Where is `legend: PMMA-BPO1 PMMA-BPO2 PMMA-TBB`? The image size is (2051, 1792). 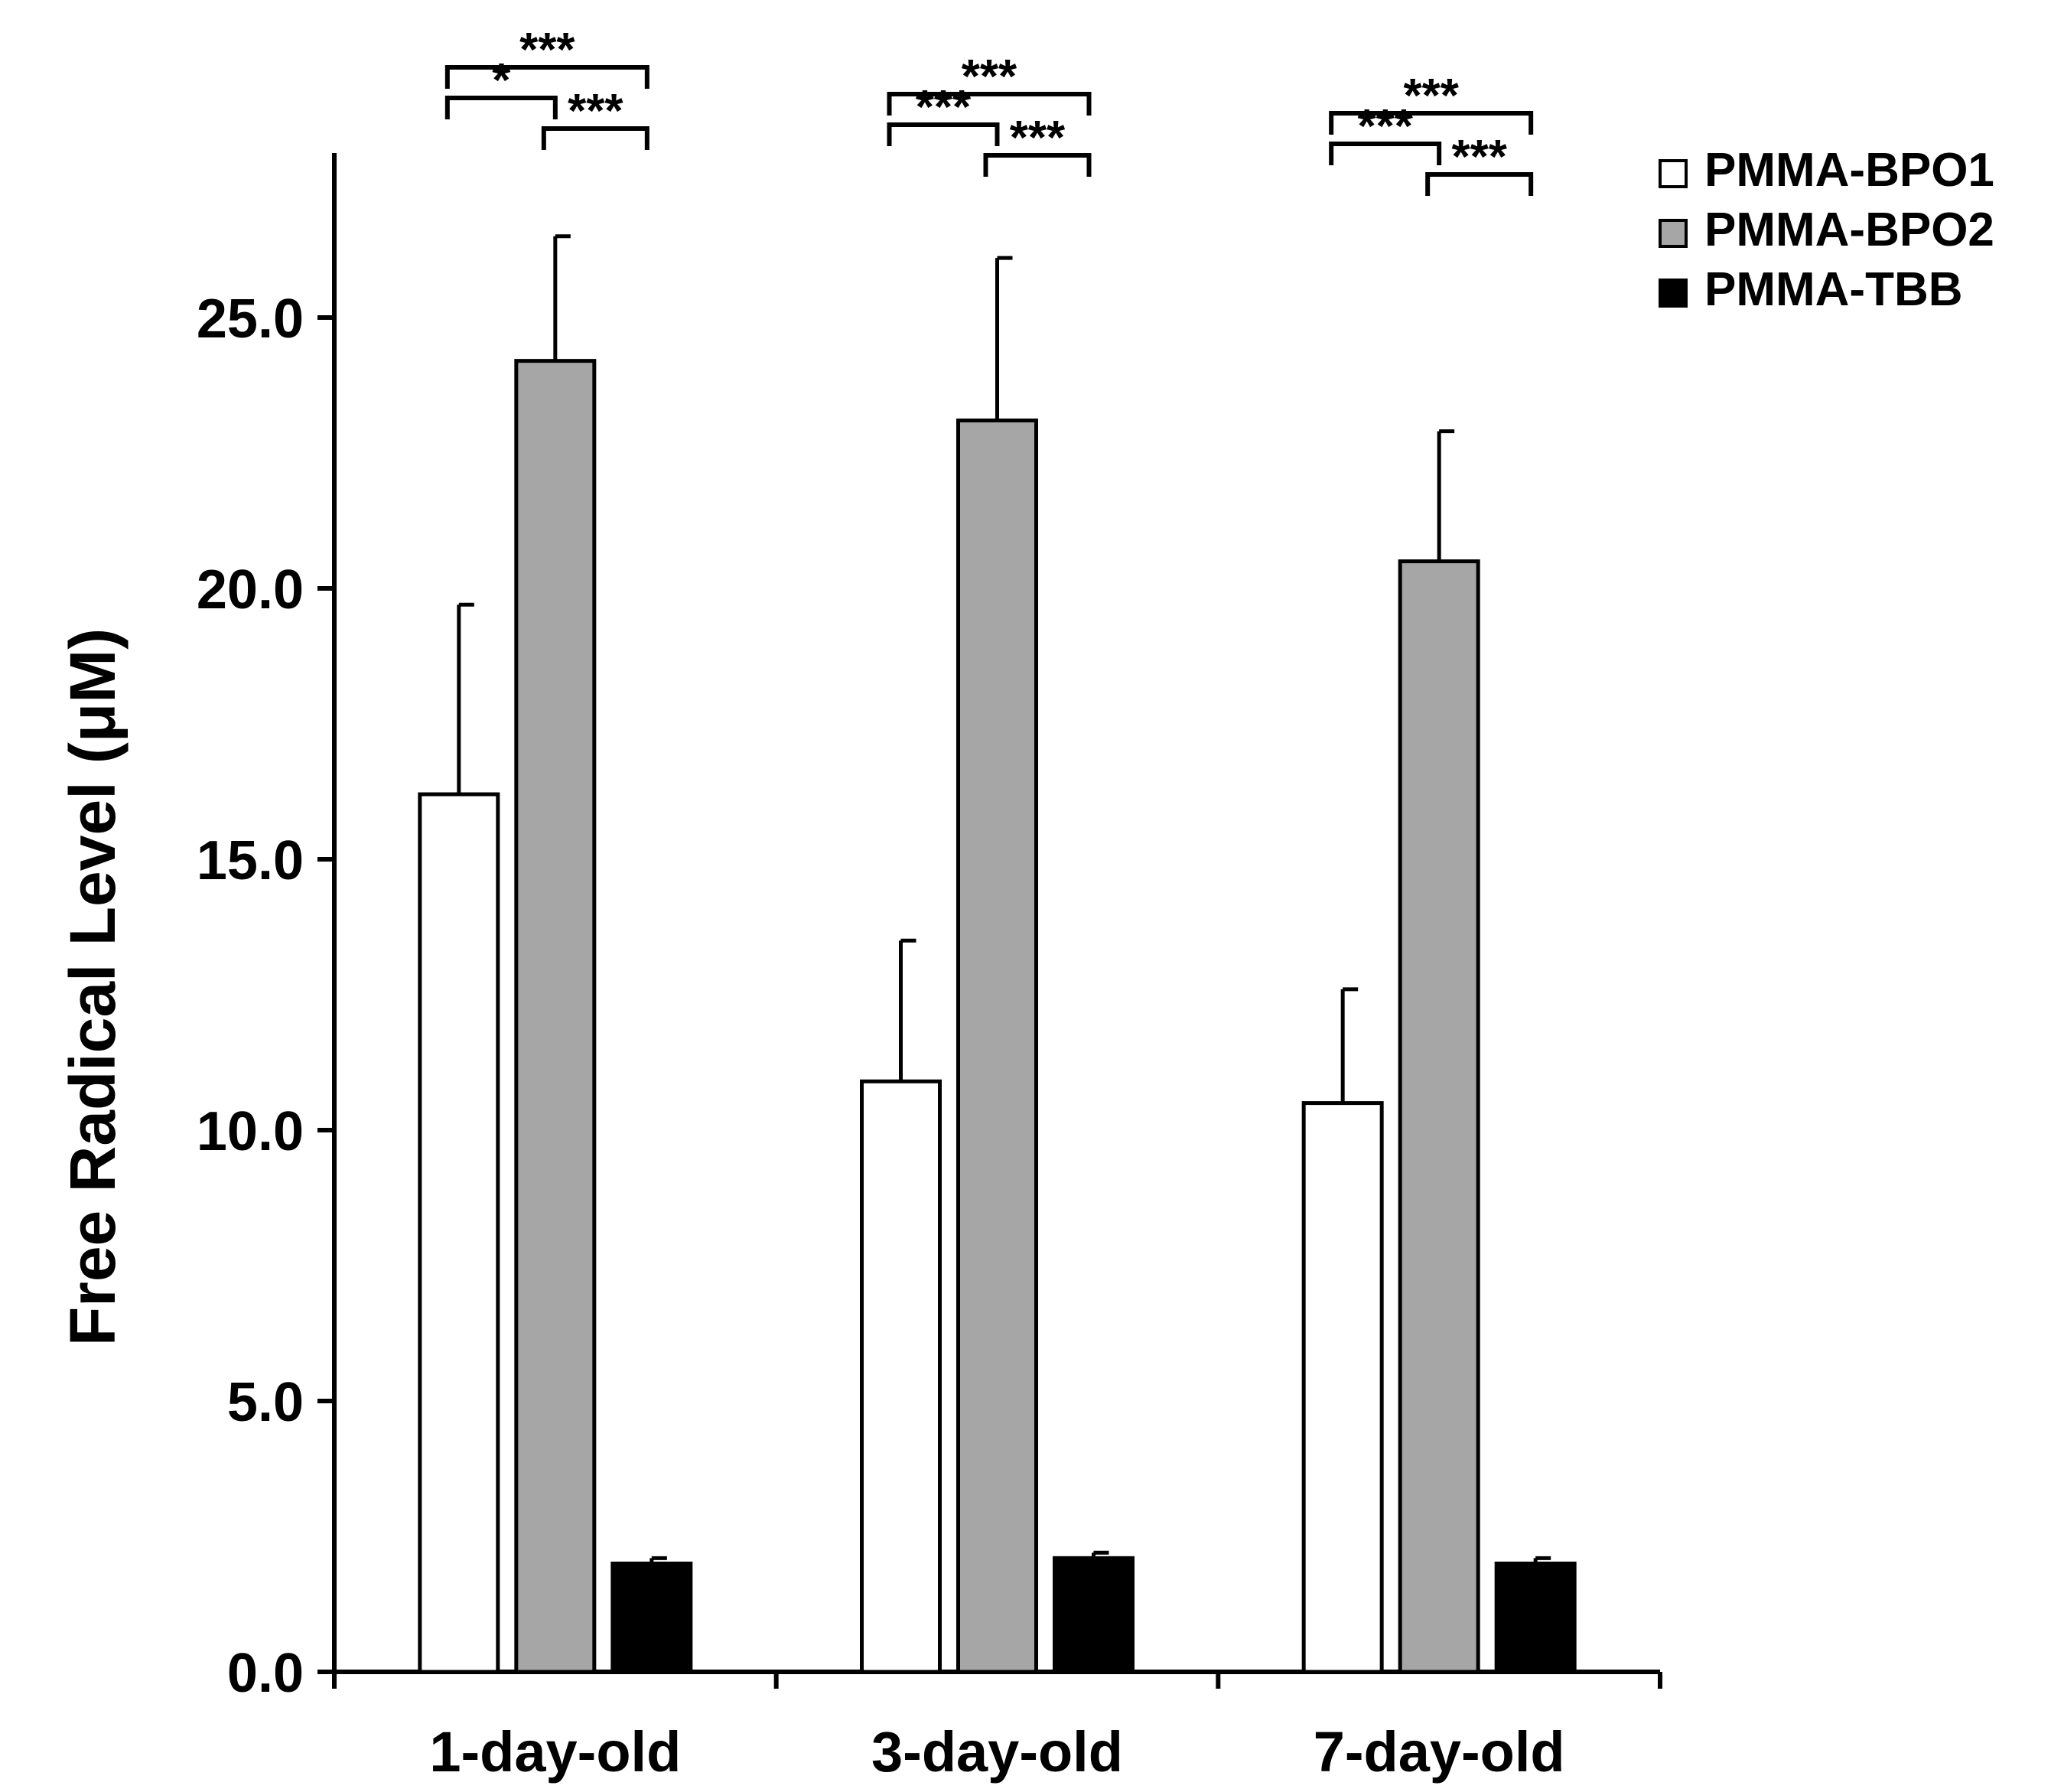
legend: PMMA-BPO1 PMMA-BPO2 PMMA-TBB is located at coordinates (1827, 230).